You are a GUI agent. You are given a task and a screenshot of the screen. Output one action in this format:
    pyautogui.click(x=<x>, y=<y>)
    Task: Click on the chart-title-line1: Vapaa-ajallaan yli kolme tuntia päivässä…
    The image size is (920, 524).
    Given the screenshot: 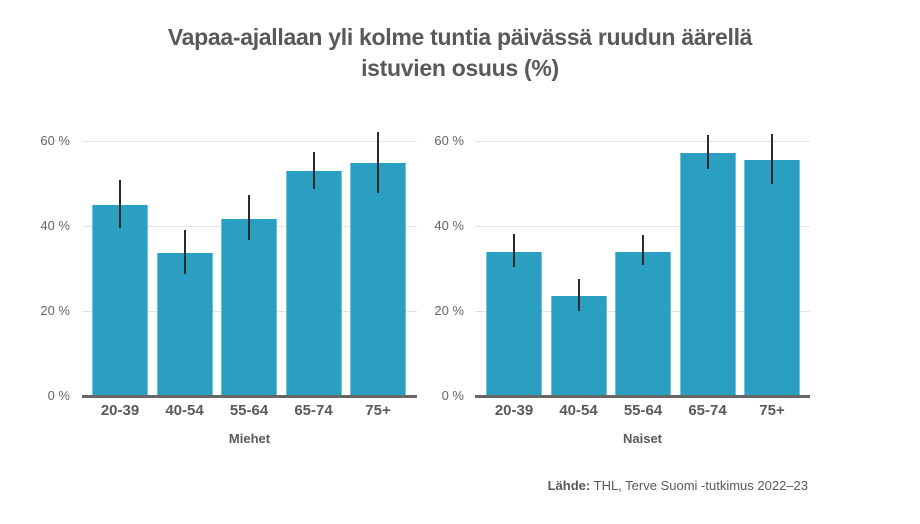 What is the action you would take?
    pyautogui.click(x=460, y=37)
    